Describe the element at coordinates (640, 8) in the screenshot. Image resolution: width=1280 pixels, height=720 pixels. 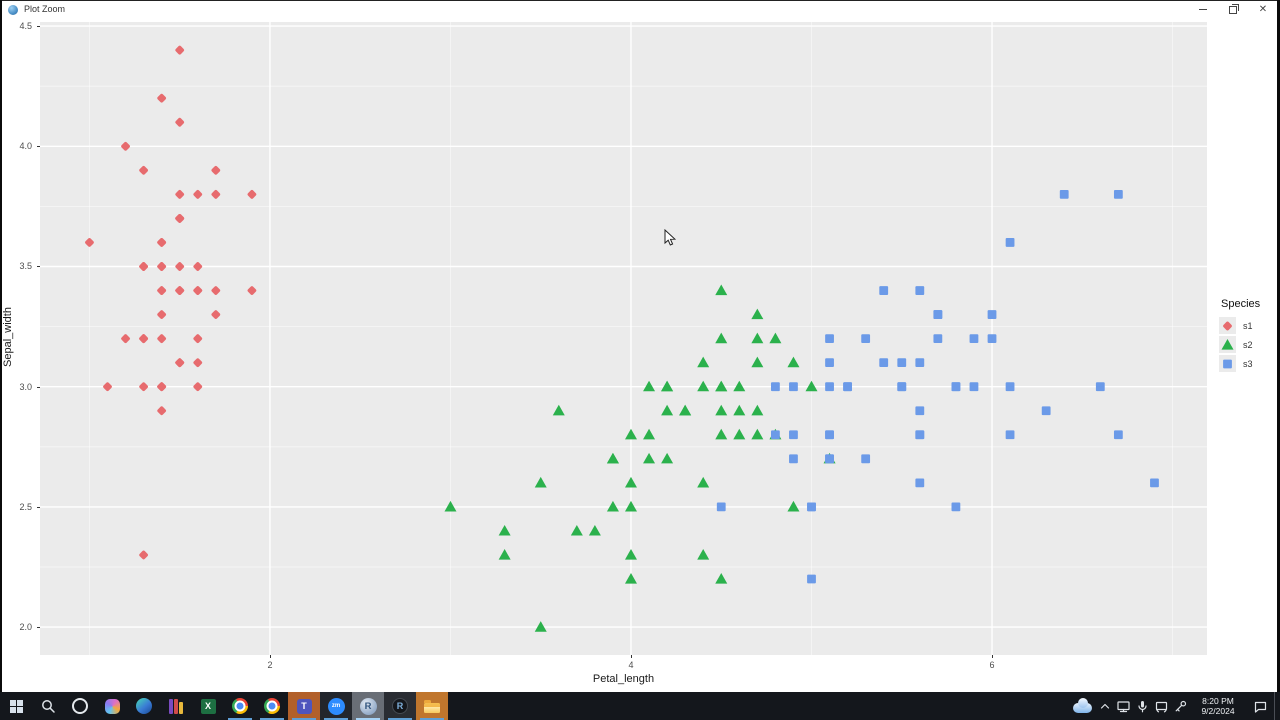
I see `window-titlebar: Plot Zoom ✕` at that location.